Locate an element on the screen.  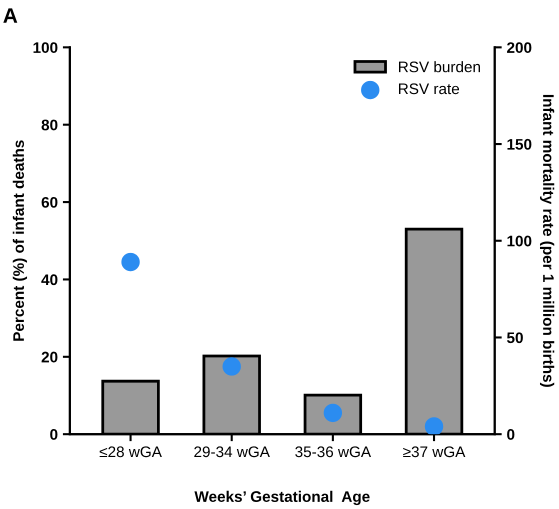
y-tick-label: 0 is located at coordinates (54, 434).